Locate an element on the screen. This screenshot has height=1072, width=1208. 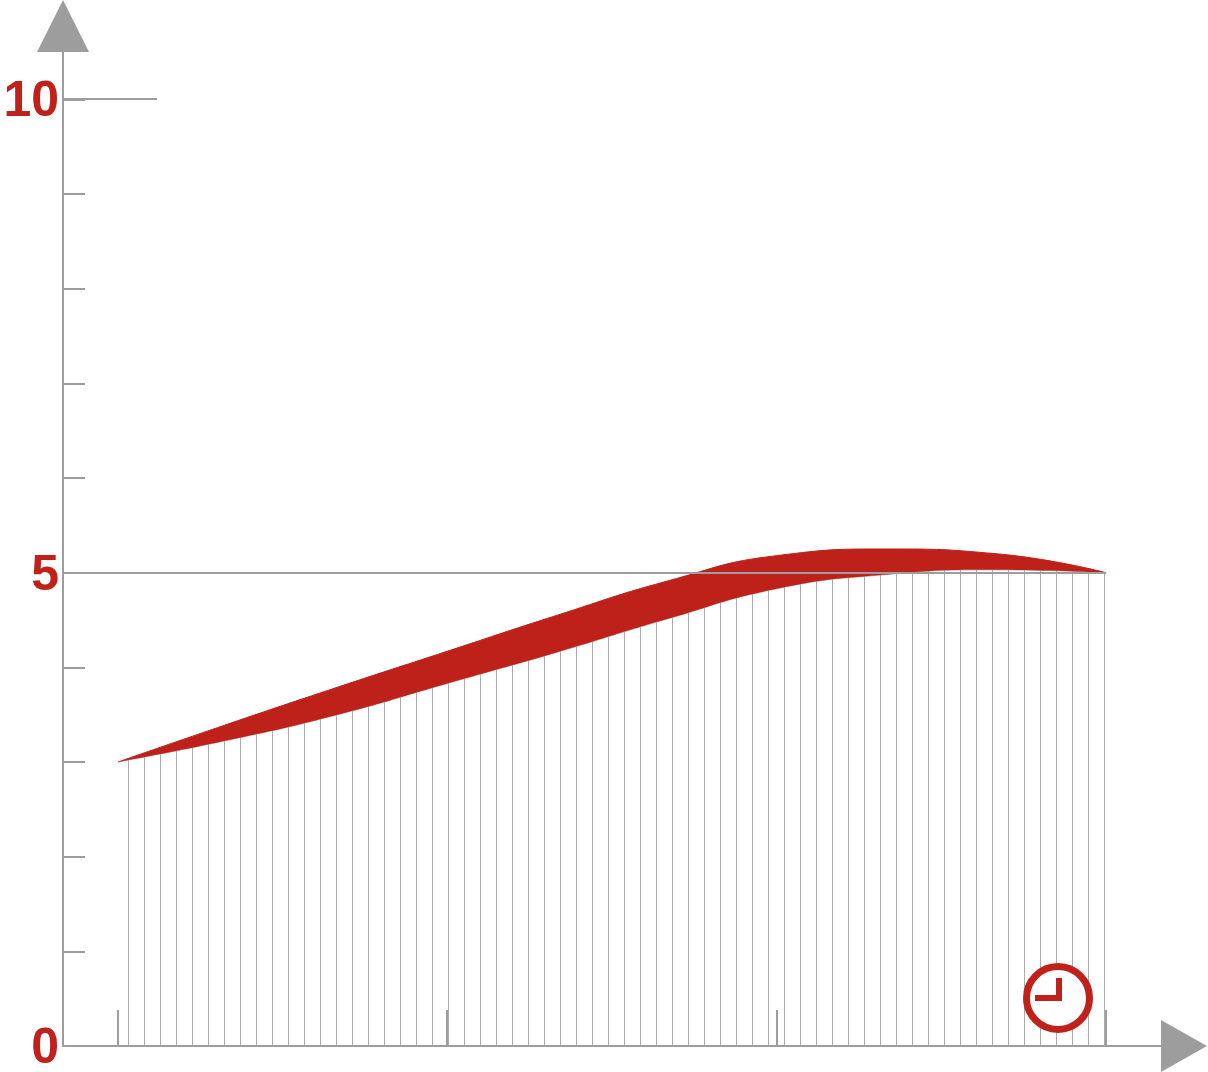
y-tick-label: 5 is located at coordinates (45, 572).